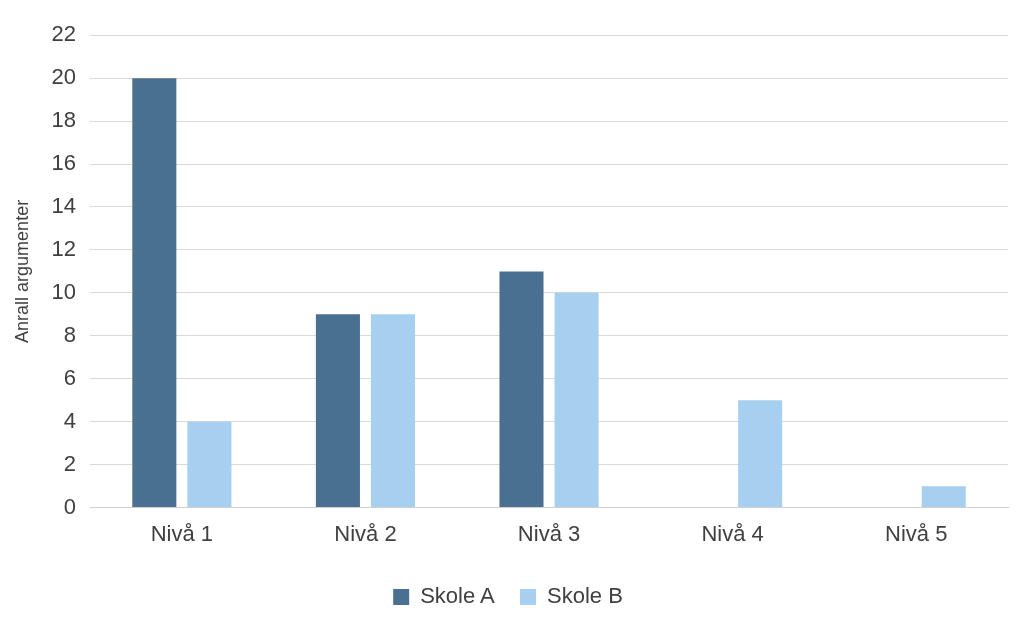 The height and width of the screenshot is (626, 1026). I want to click on y-axis-title: Anrall argumenter, so click(21, 271).